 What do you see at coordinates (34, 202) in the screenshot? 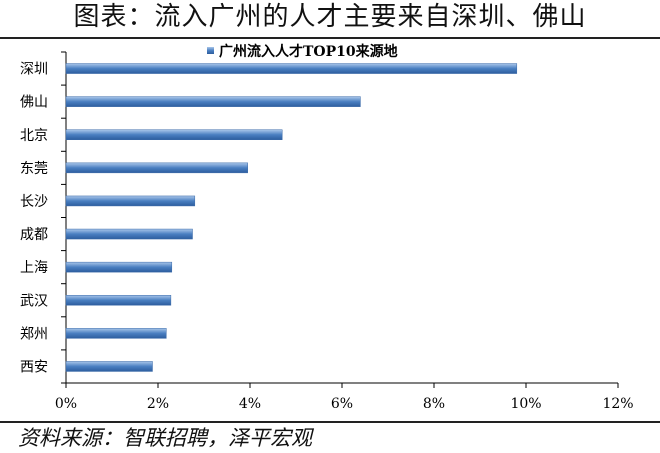
I see `y-category-label: 长沙` at bounding box center [34, 202].